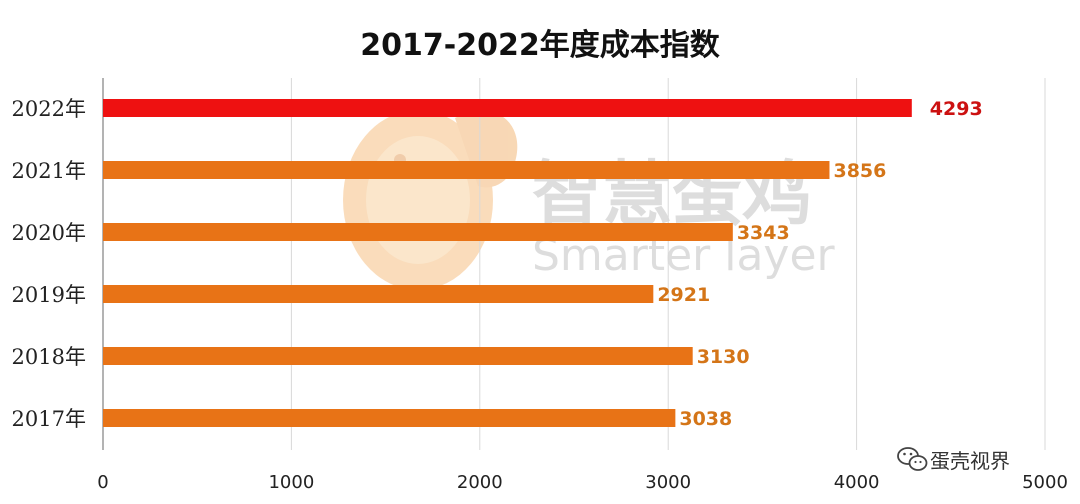 The width and height of the screenshot is (1080, 504). Describe the element at coordinates (291, 482) in the screenshot. I see `x-tick-label: 1000` at that location.